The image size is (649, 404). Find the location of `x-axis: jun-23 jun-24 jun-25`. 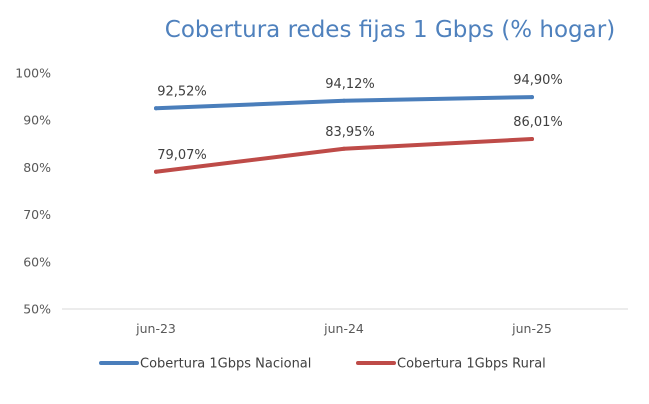

x-axis: jun-23 jun-24 jun-25 is located at coordinates (345, 322).